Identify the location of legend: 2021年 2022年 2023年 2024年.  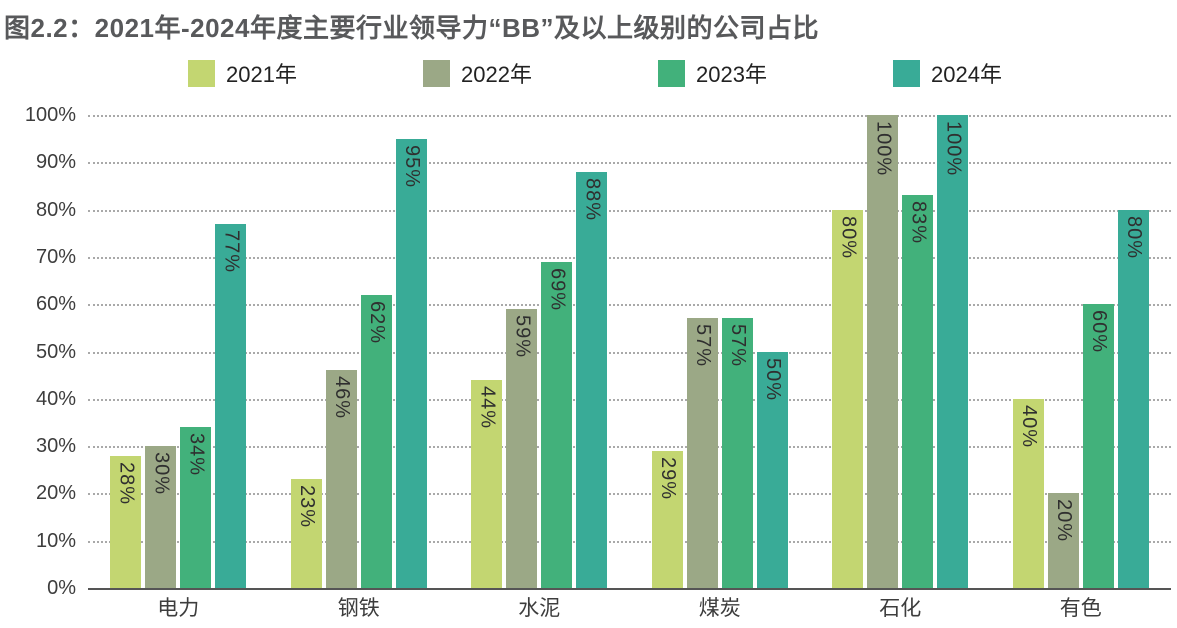
(658, 73).